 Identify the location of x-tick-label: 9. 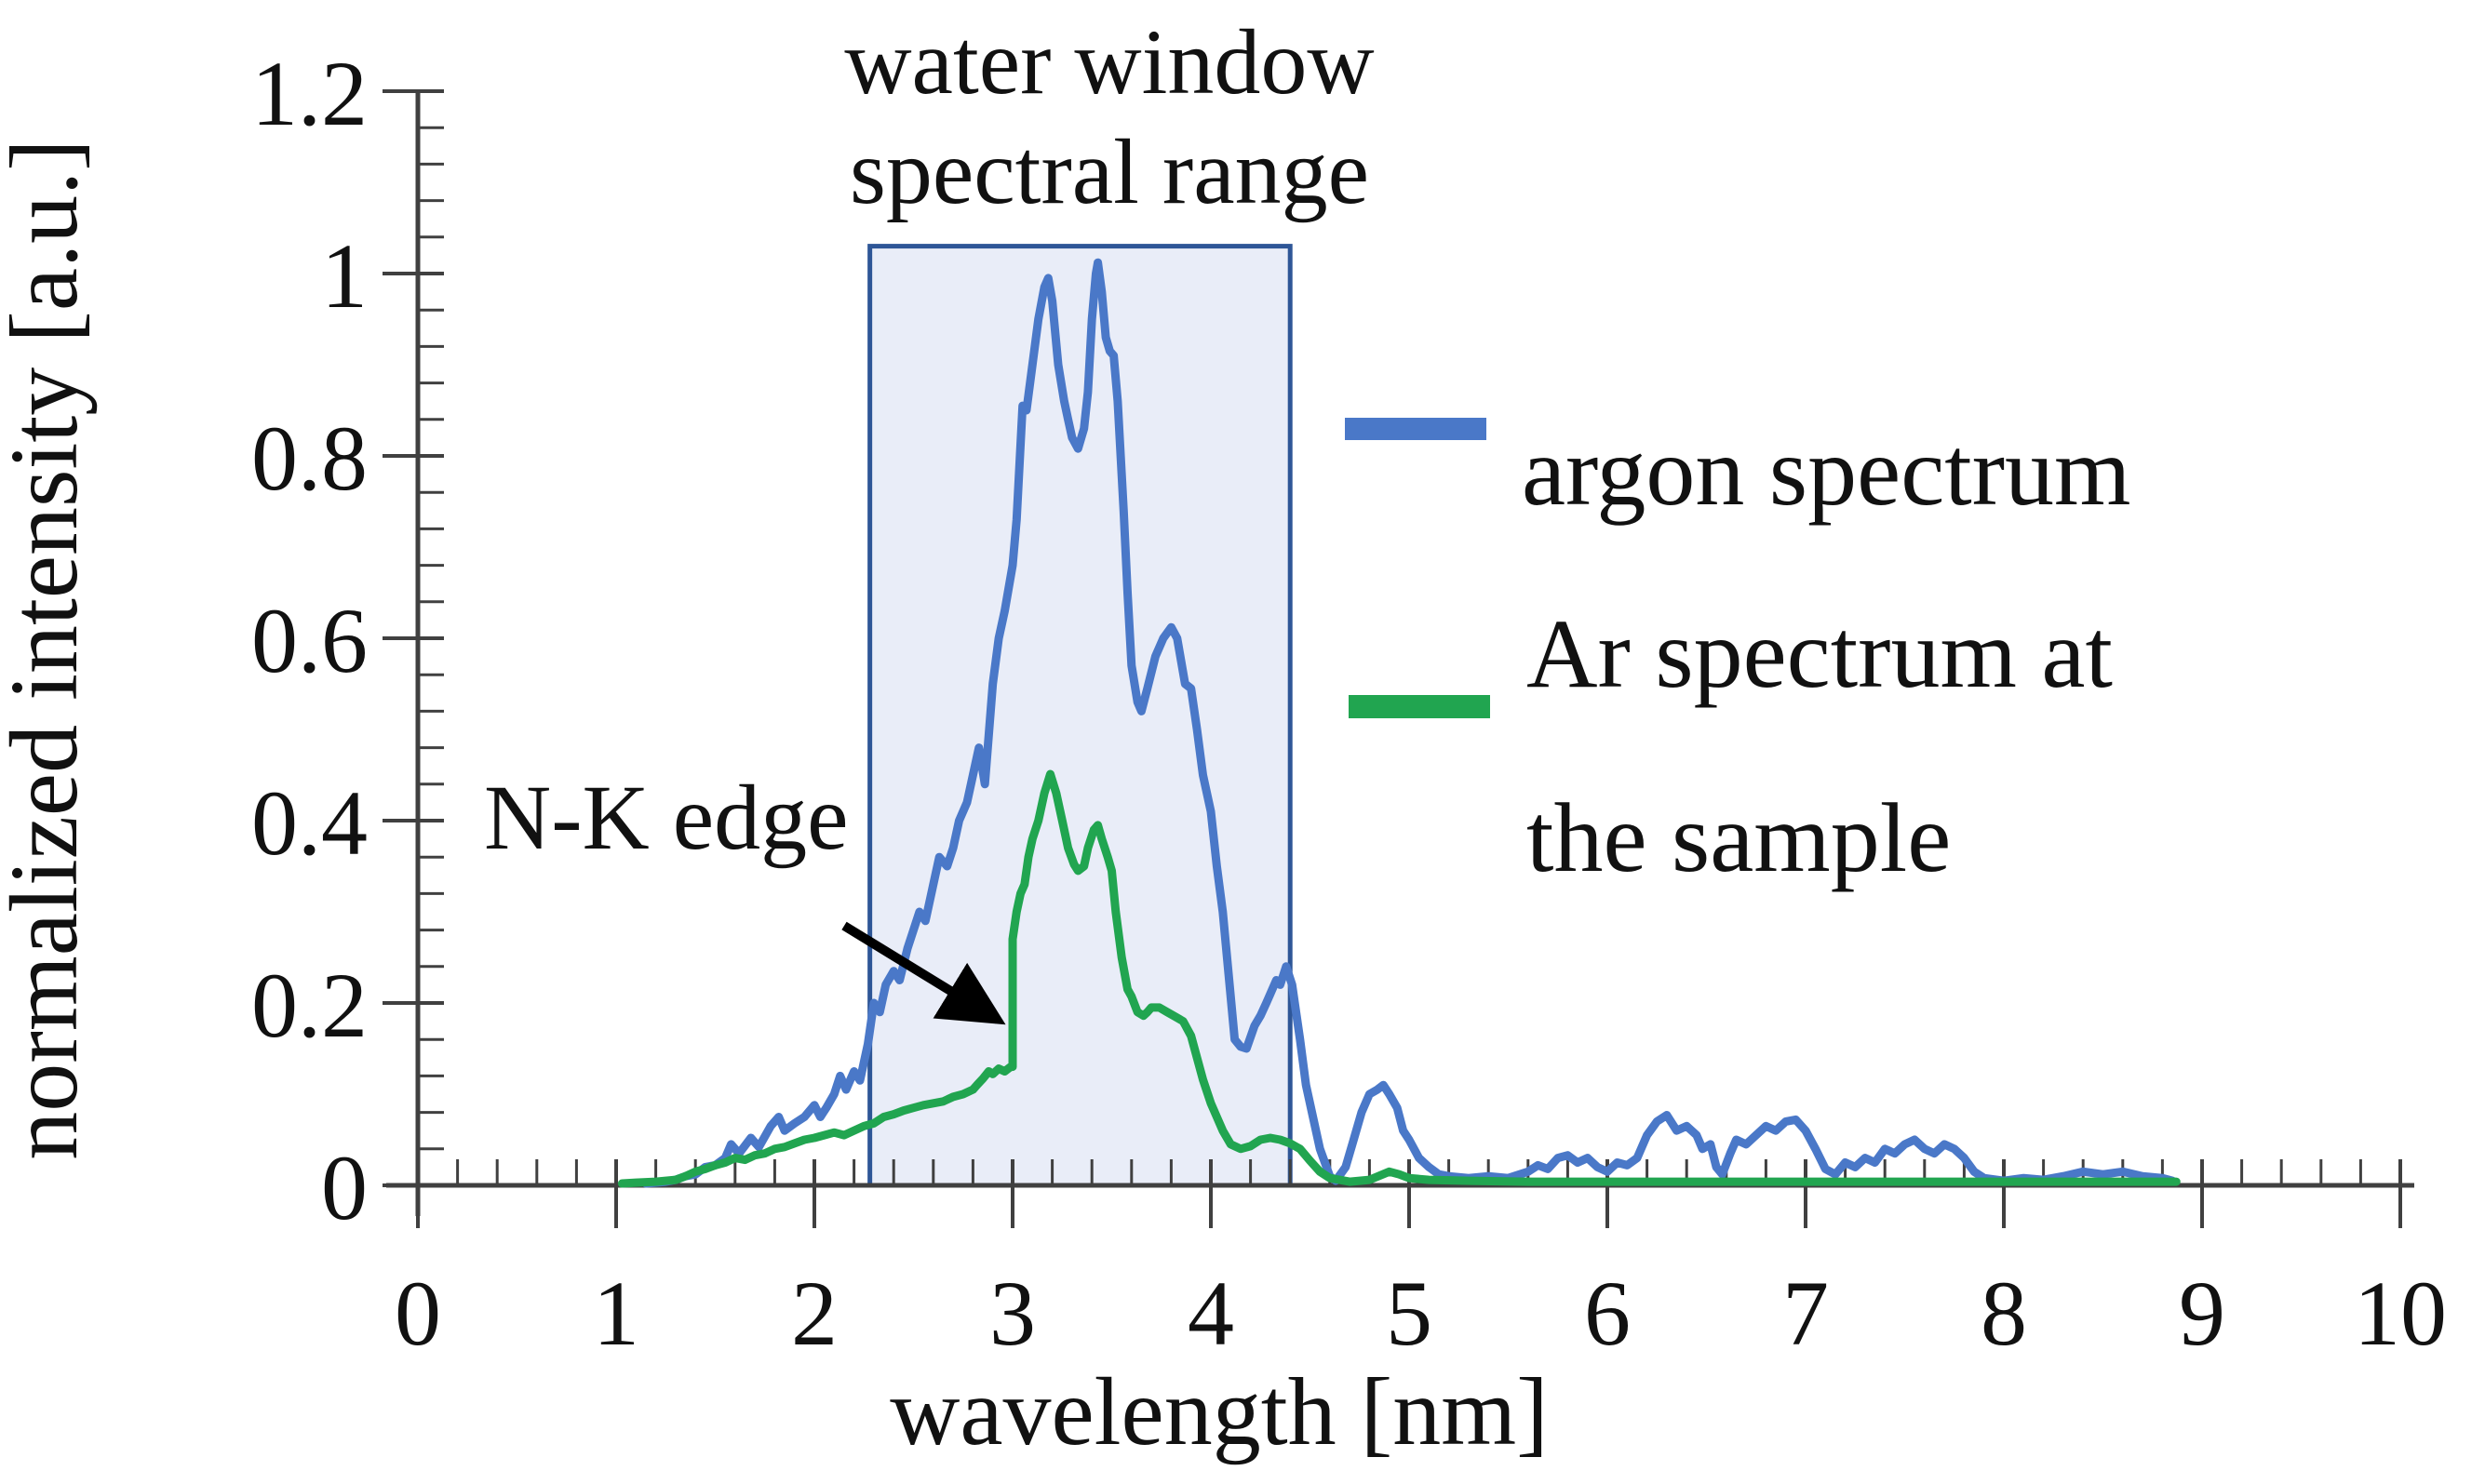
(2202, 1313).